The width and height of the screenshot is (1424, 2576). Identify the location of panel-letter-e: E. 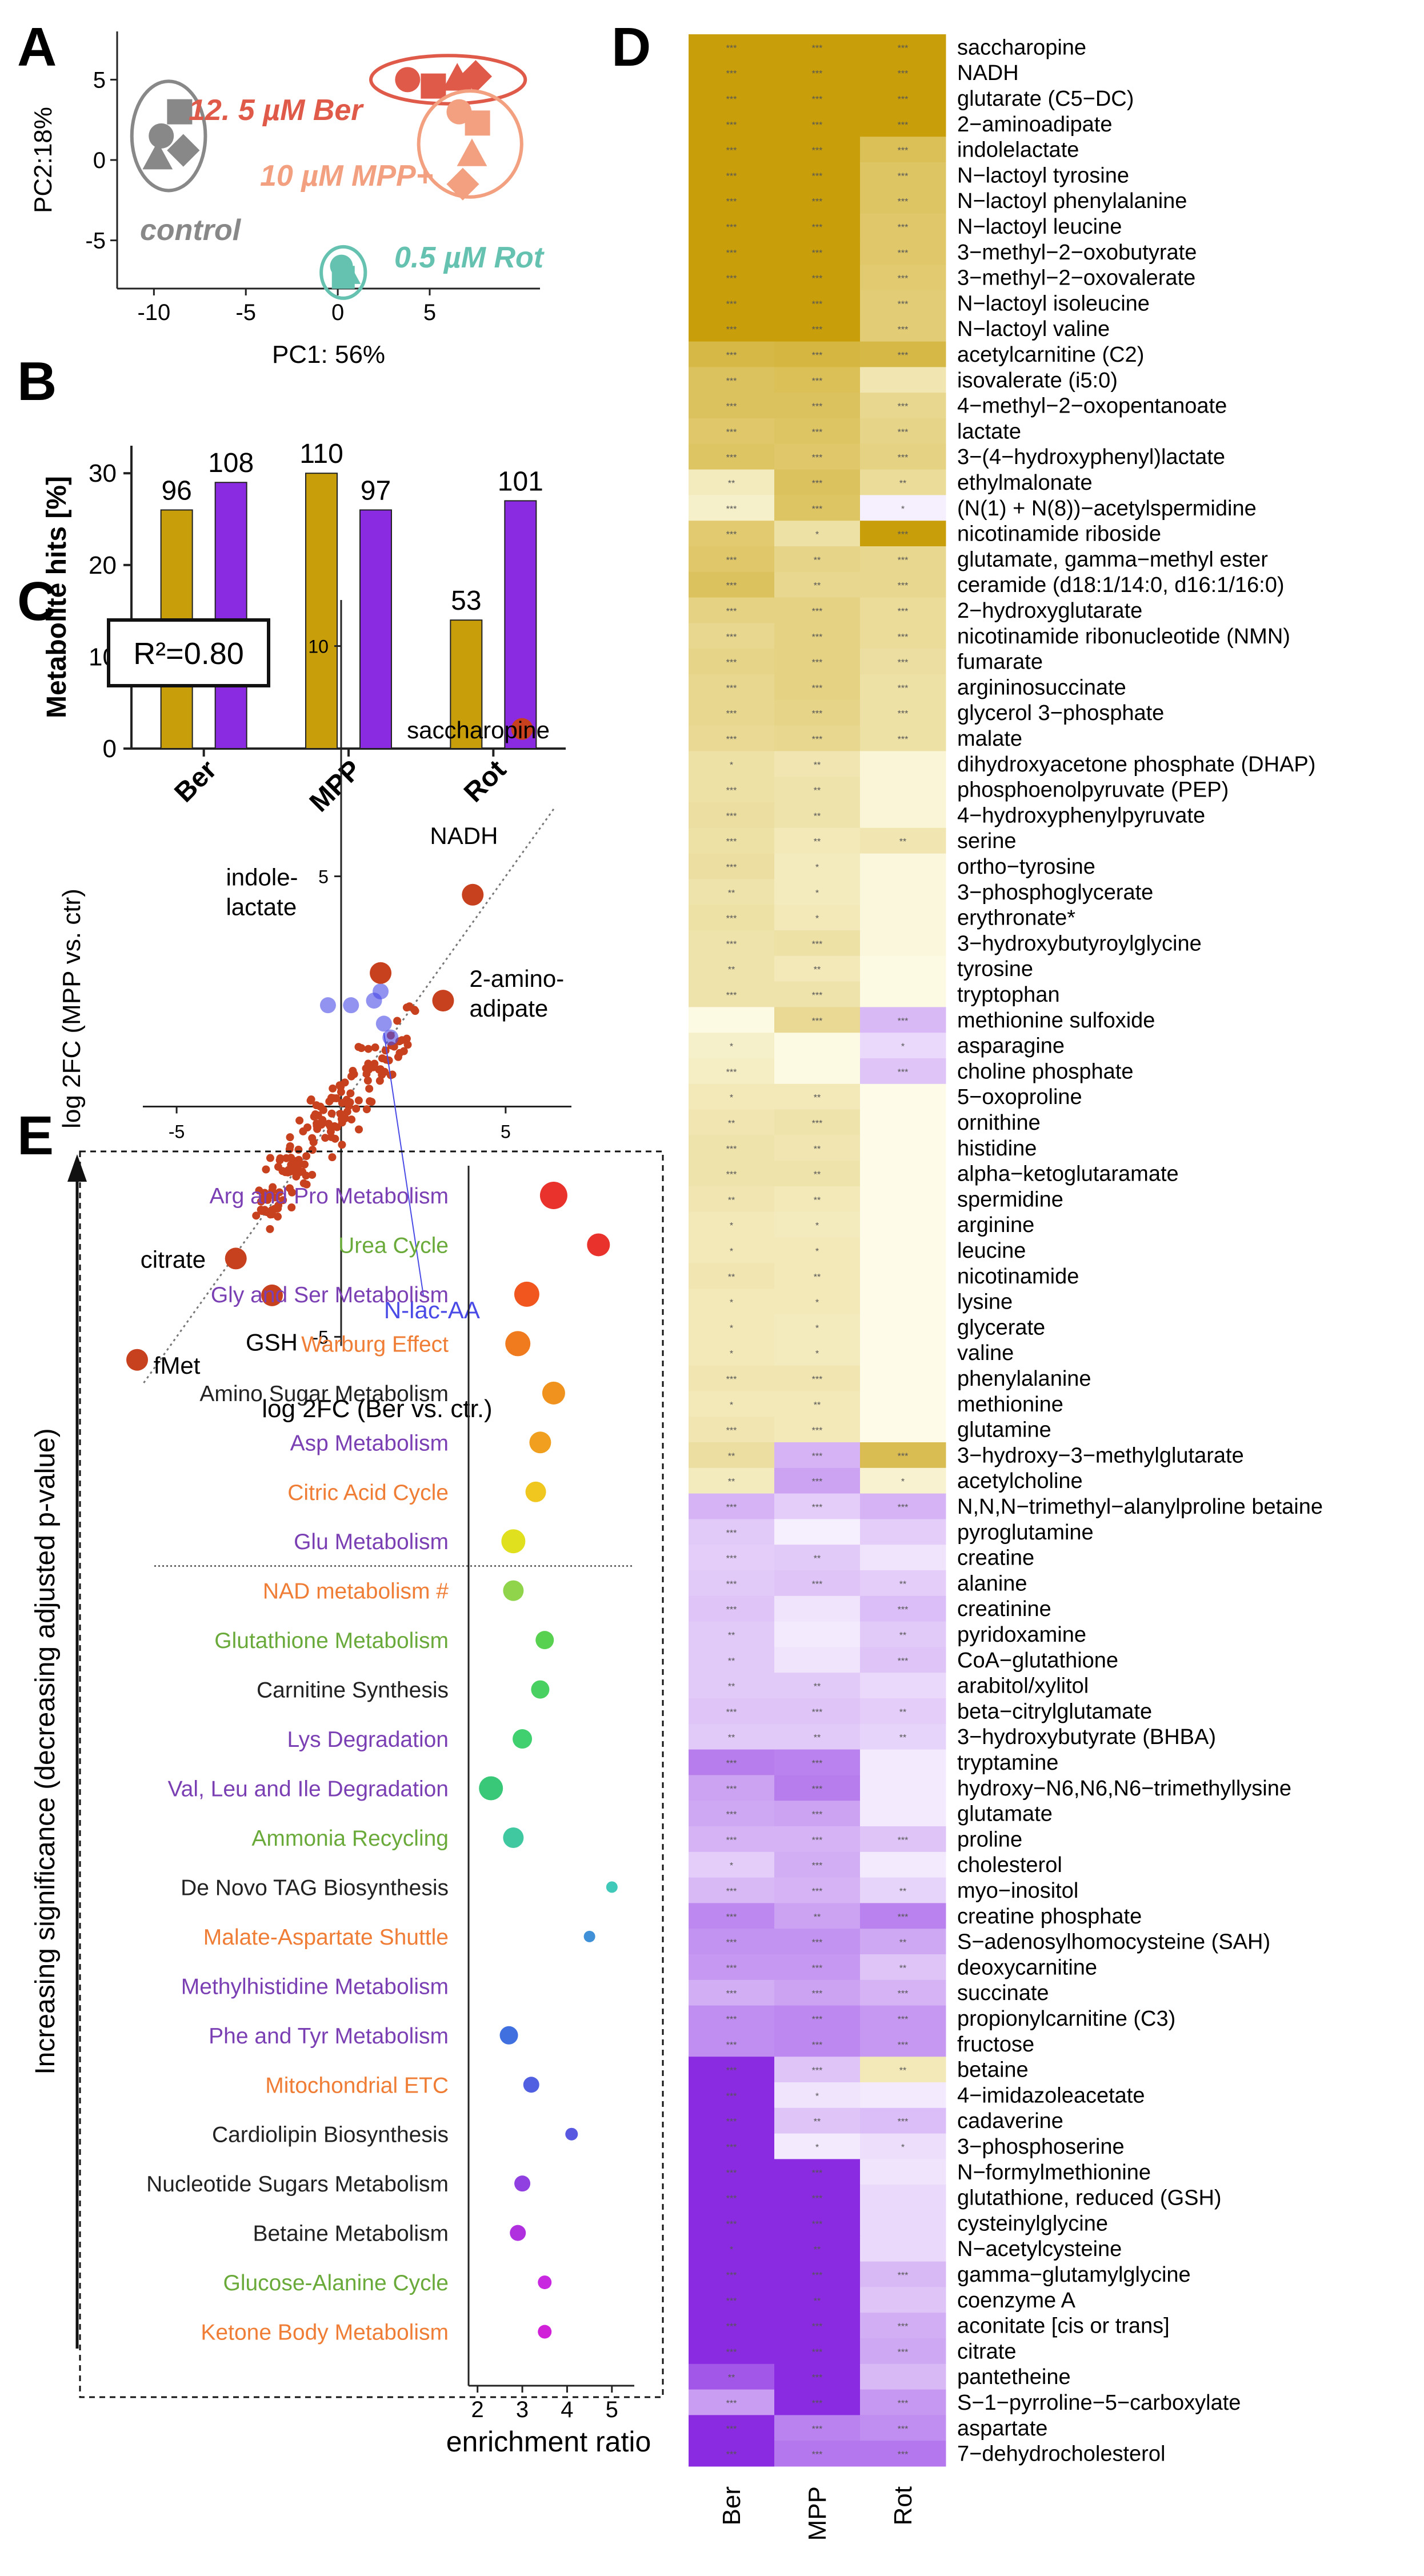
(35, 1135).